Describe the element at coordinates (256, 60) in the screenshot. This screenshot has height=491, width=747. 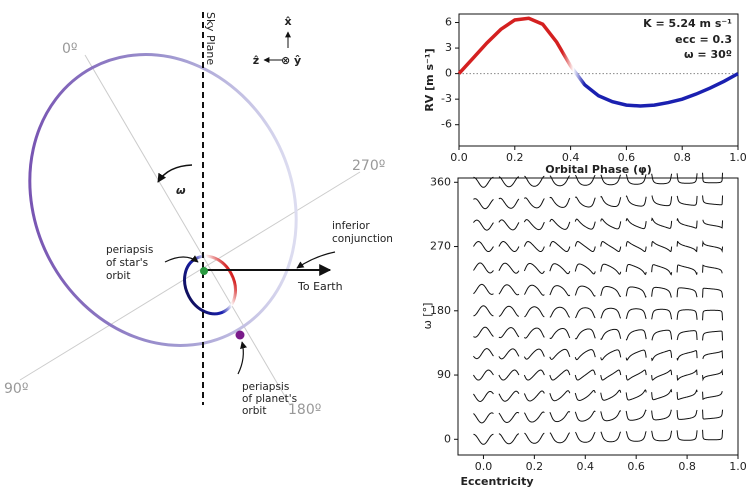
I see `z-axis-label: ẑ` at that location.